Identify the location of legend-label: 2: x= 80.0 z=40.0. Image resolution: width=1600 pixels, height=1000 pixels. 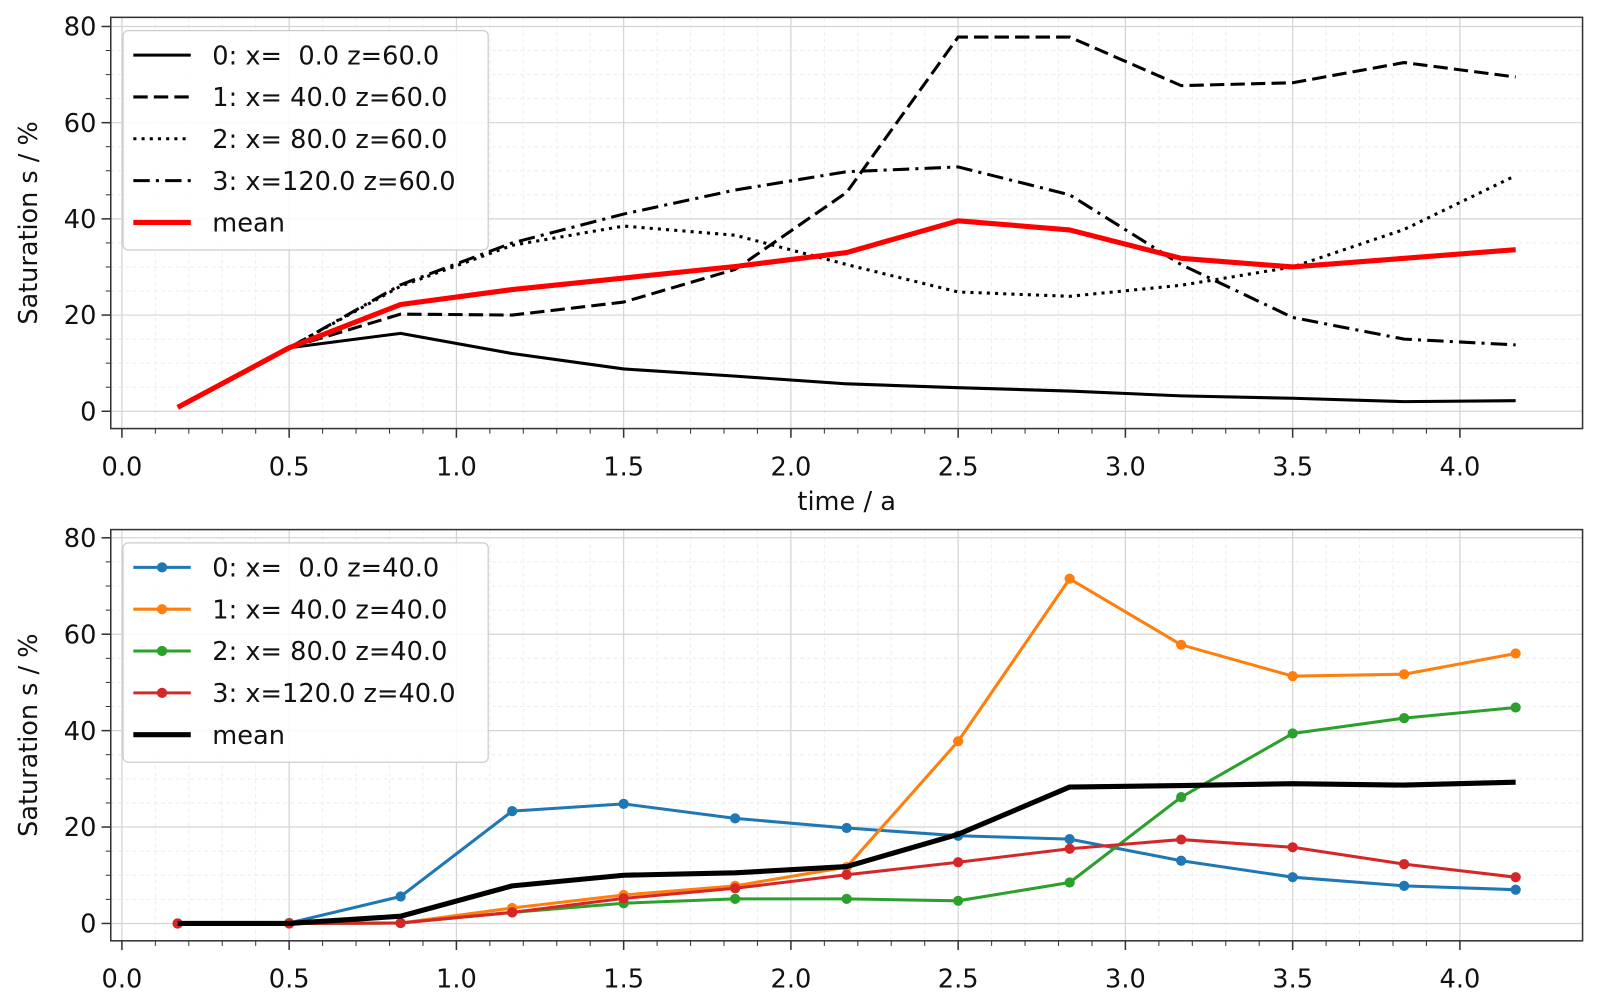
(329, 652).